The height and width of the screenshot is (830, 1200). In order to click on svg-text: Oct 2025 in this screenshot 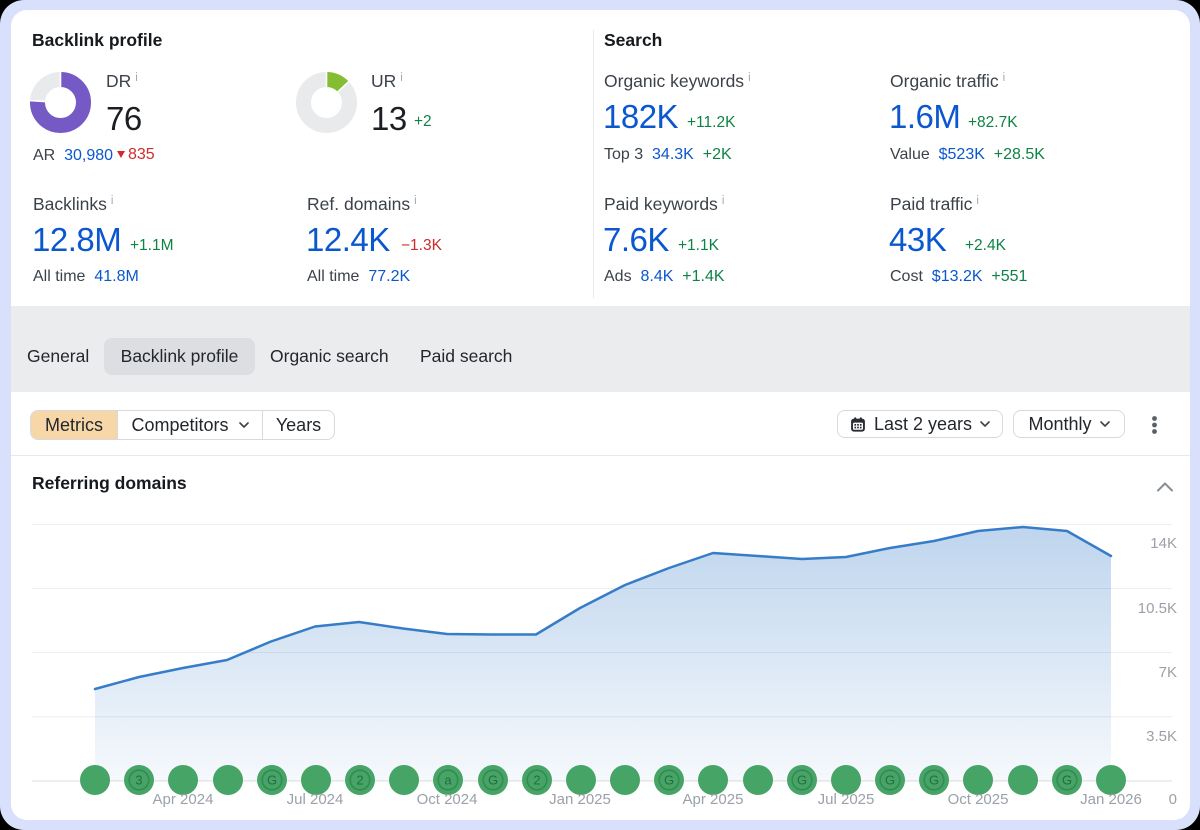, I will do `click(978, 799)`.